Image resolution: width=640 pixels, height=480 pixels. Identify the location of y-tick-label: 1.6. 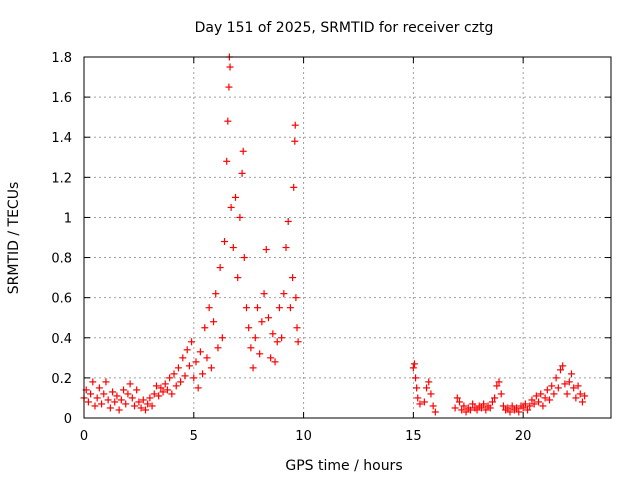
(61, 98).